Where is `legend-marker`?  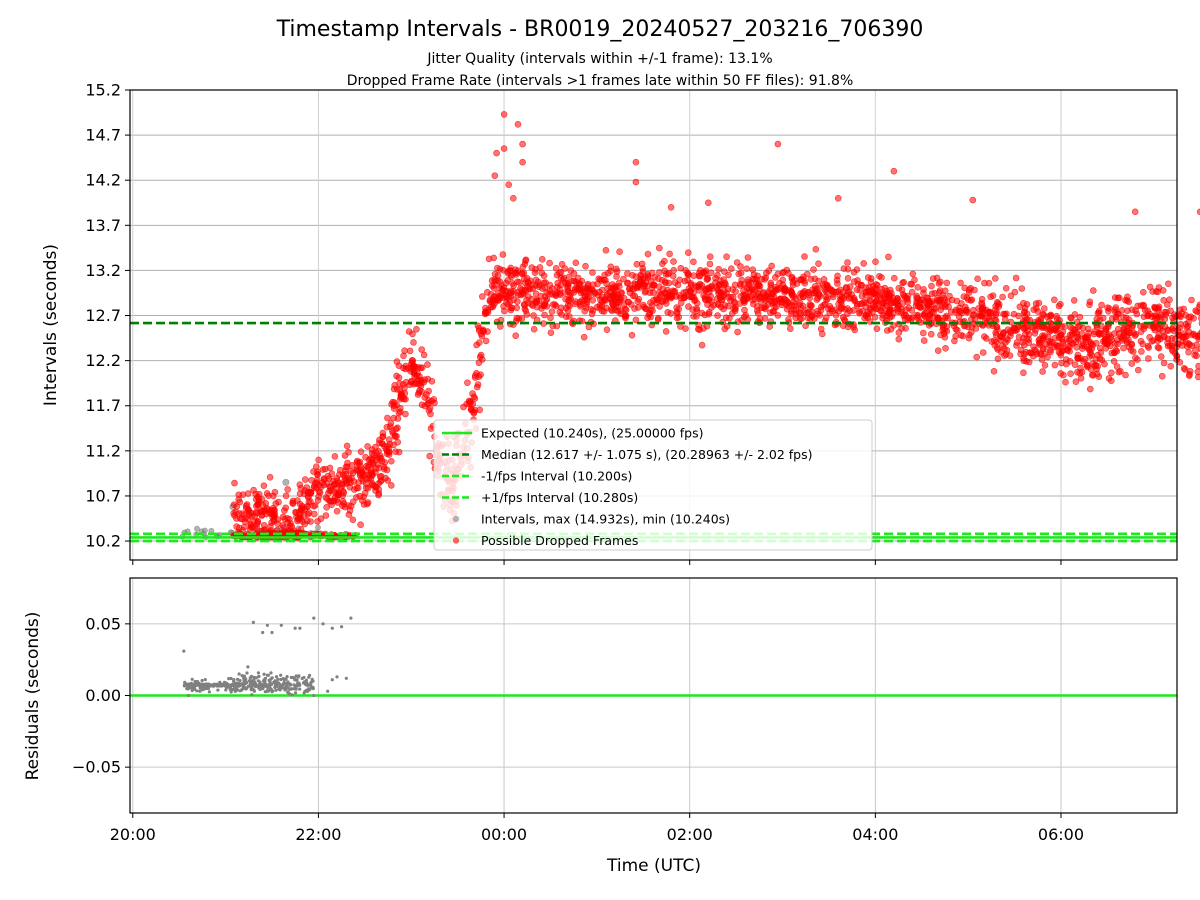 legend-marker is located at coordinates (456, 540).